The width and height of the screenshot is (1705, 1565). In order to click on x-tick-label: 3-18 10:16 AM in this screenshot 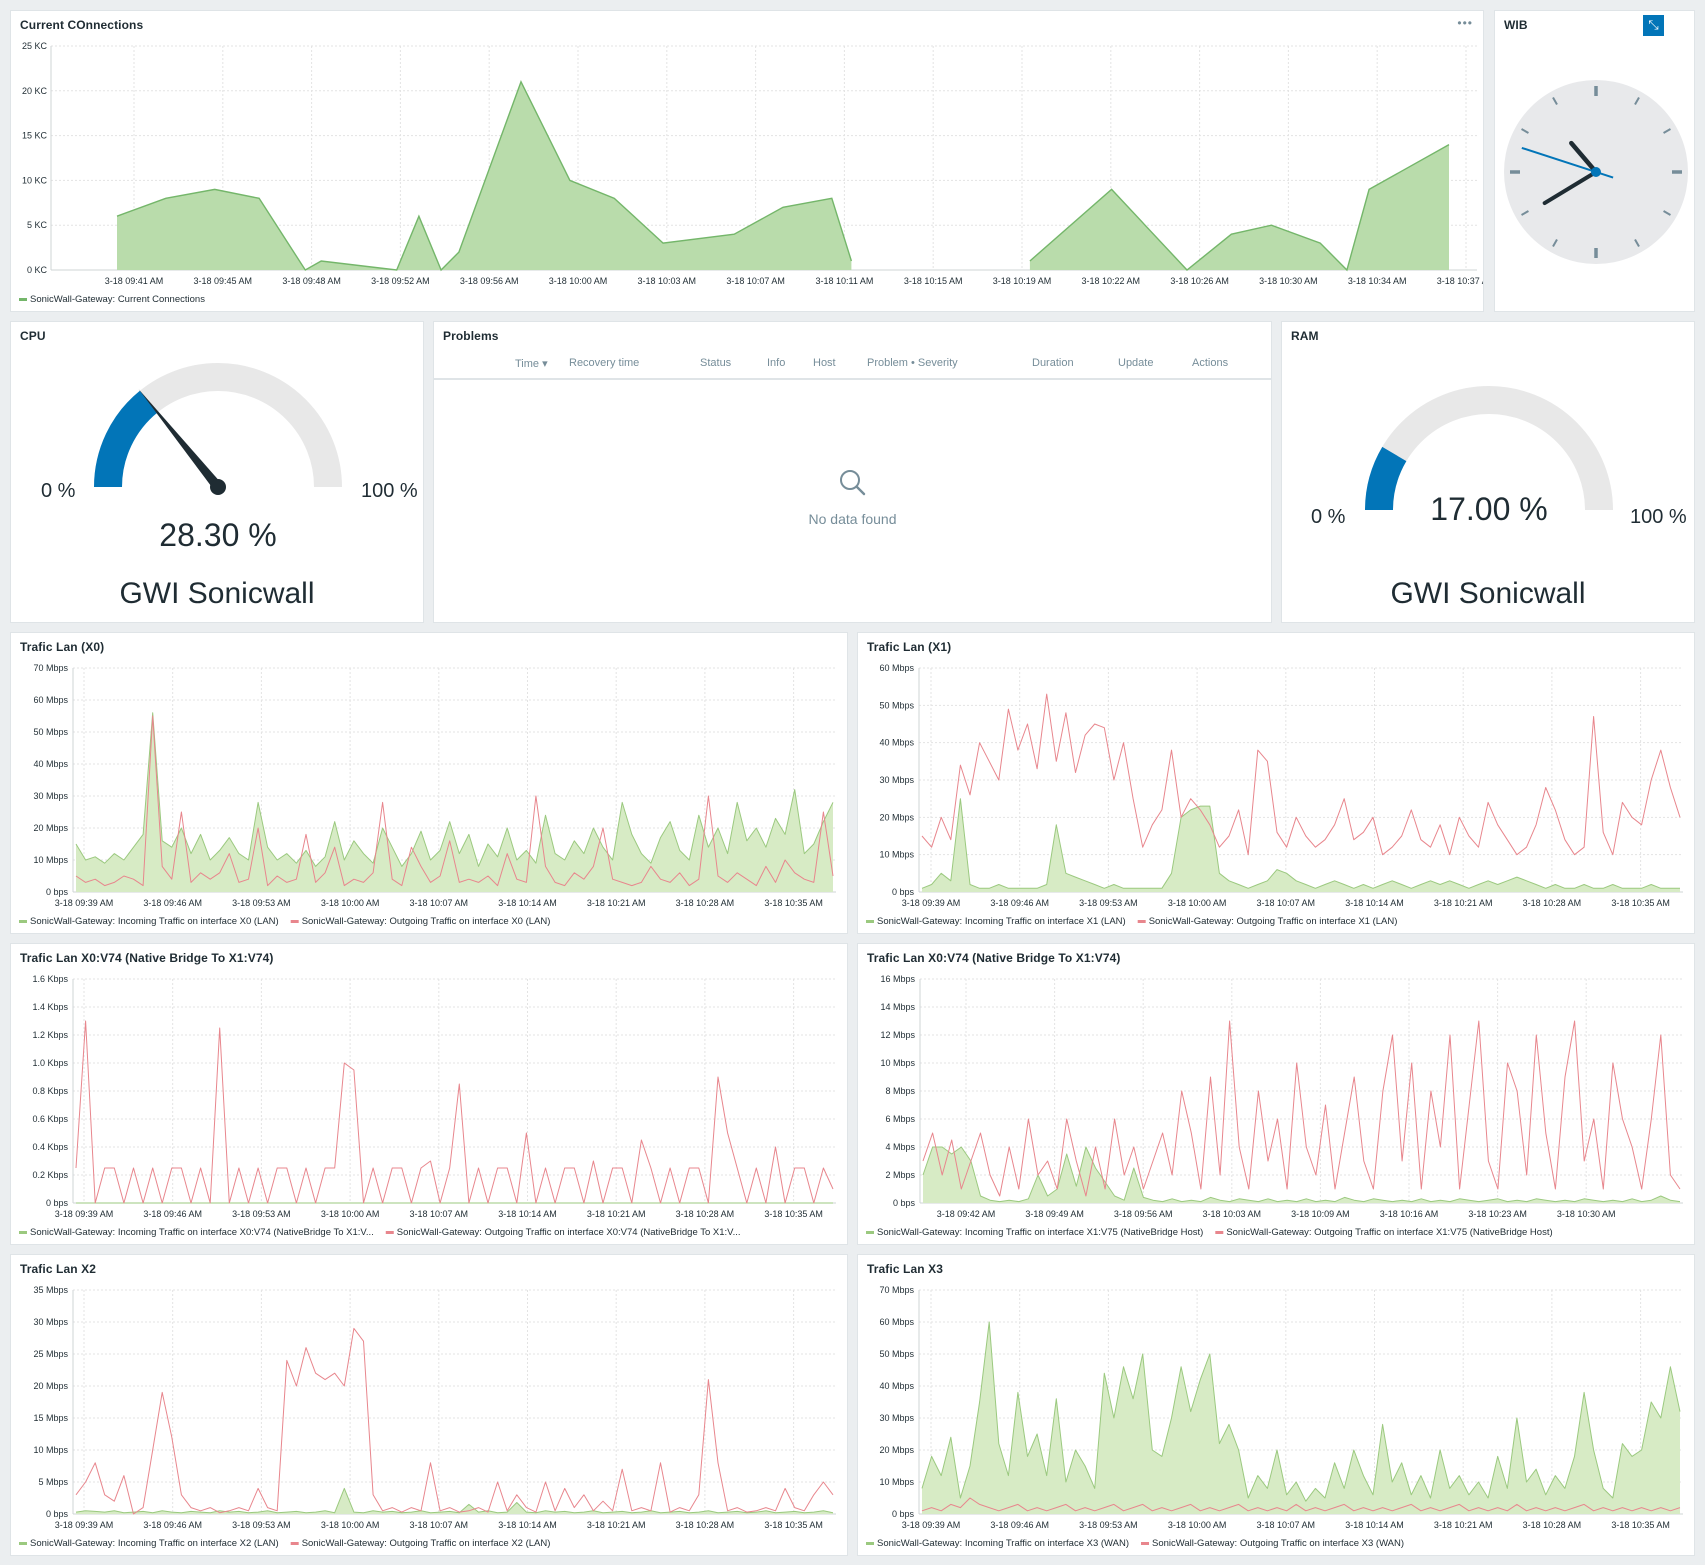, I will do `click(1409, 1214)`.